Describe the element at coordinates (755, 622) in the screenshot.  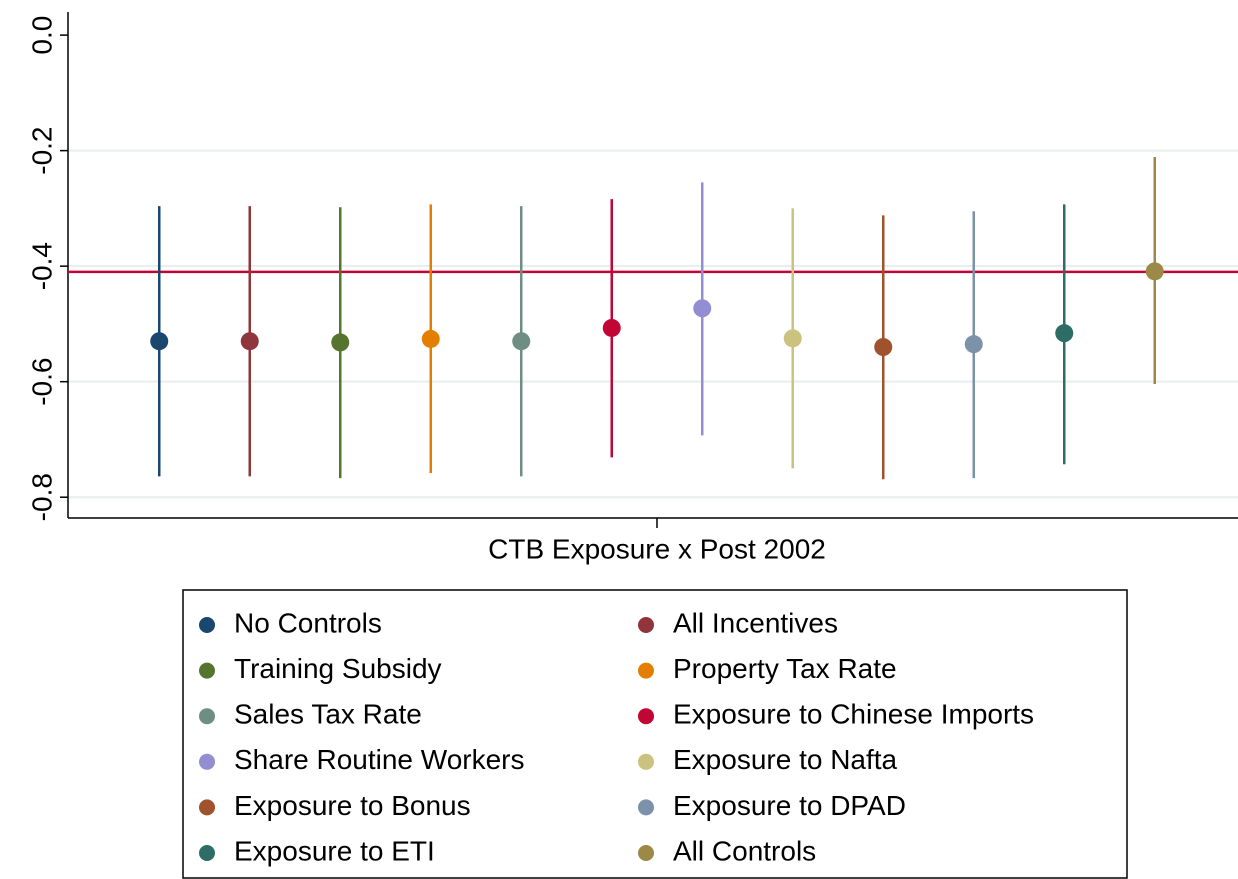
I see `legend-label: All Incentives` at that location.